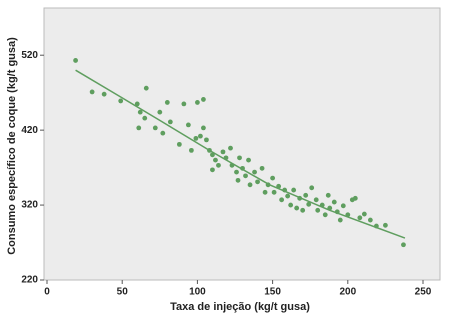 The height and width of the screenshot is (316, 471). Describe the element at coordinates (272, 292) in the screenshot. I see `x-tick-label: 150` at that location.